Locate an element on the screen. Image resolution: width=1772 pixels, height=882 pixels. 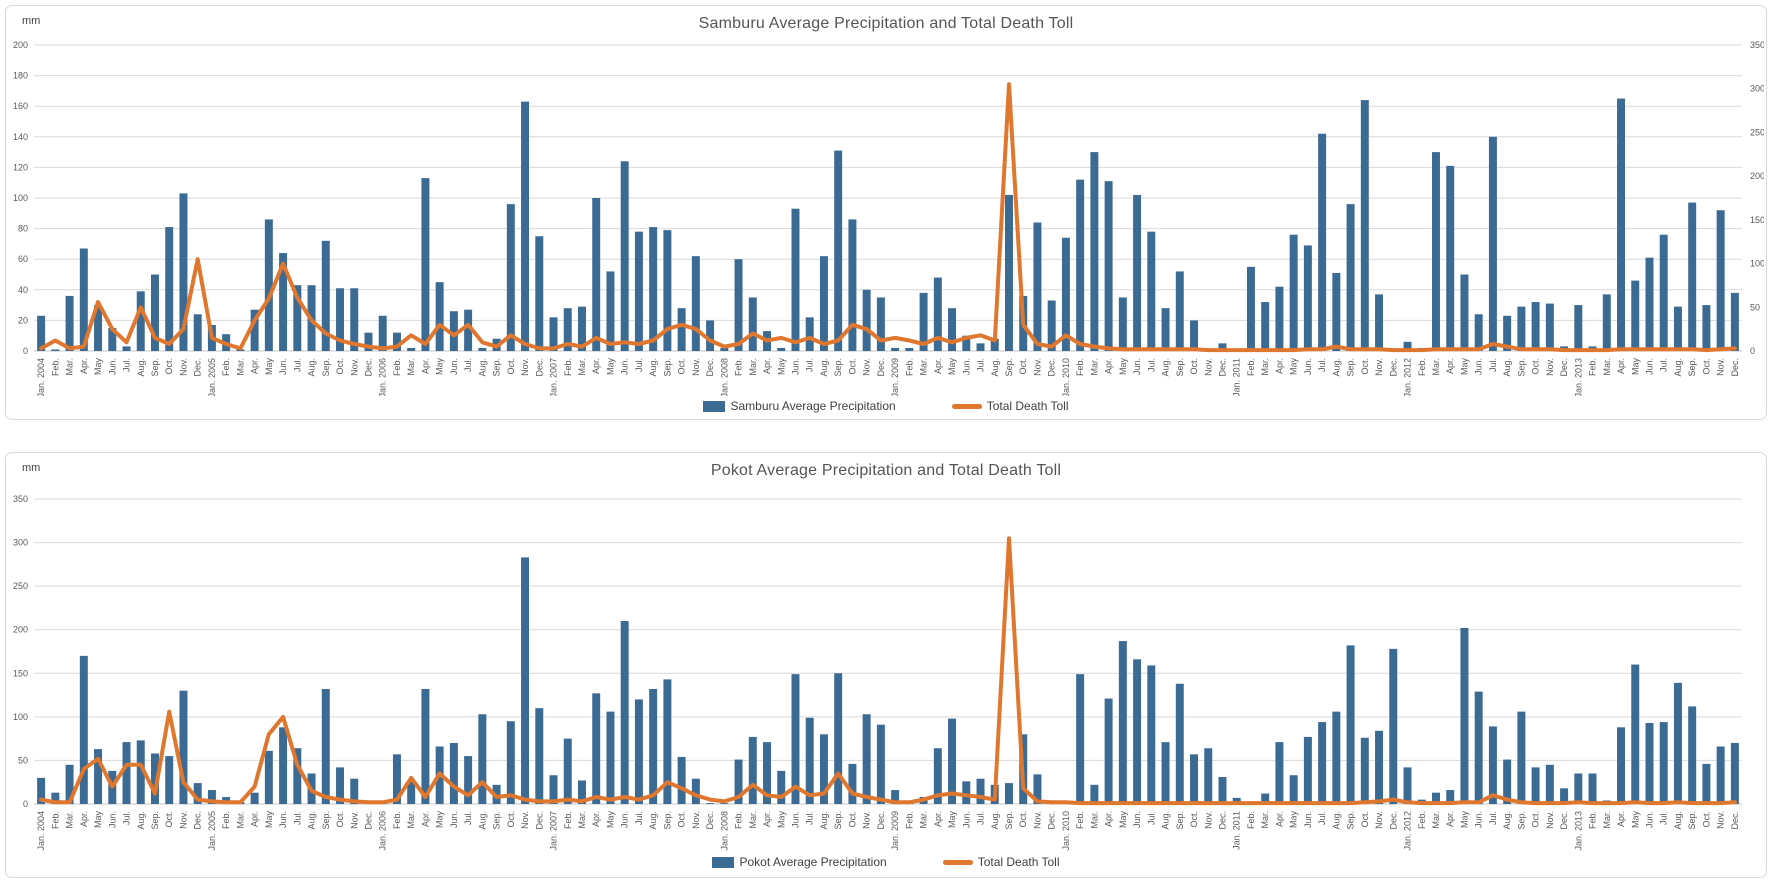
legend-label: Pokot Average Precipitation is located at coordinates (813, 862).